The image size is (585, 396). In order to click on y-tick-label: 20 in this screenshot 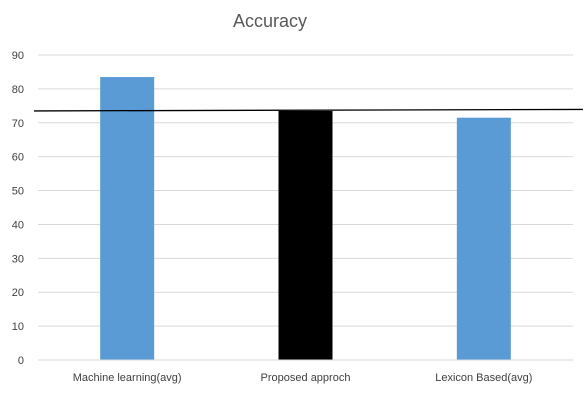, I will do `click(18, 293)`.